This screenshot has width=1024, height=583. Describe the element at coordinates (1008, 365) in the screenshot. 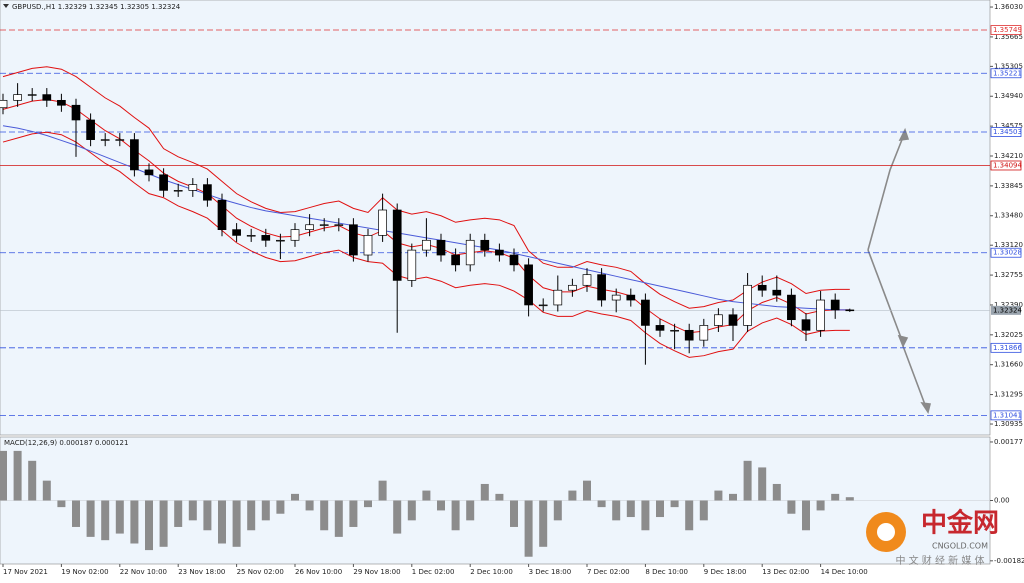

I see `y-tick-label: 1.31660` at that location.